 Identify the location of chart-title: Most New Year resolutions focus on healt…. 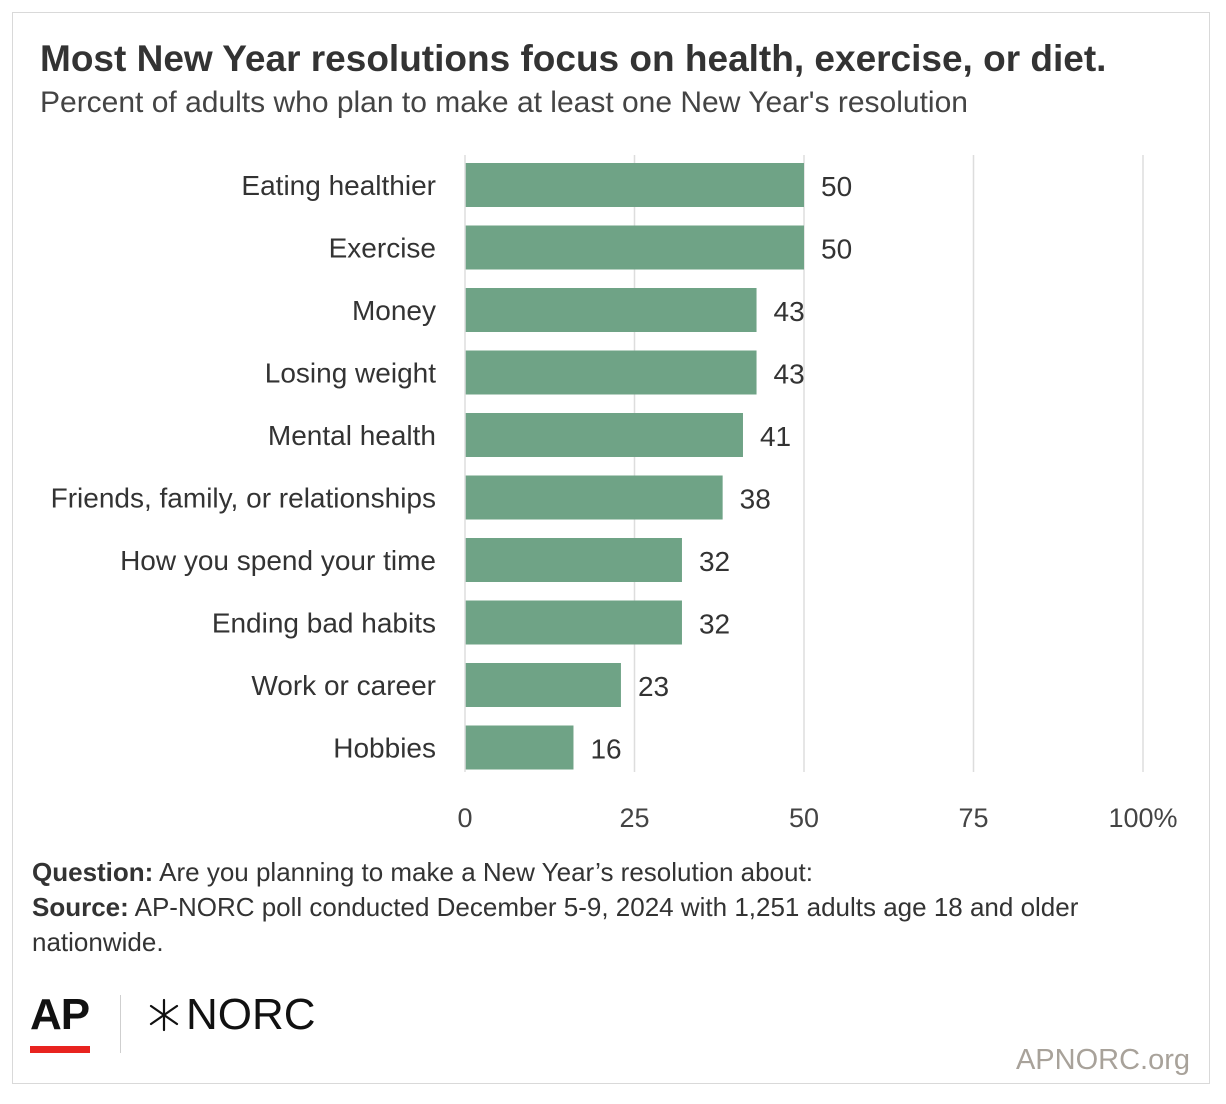
(573, 58).